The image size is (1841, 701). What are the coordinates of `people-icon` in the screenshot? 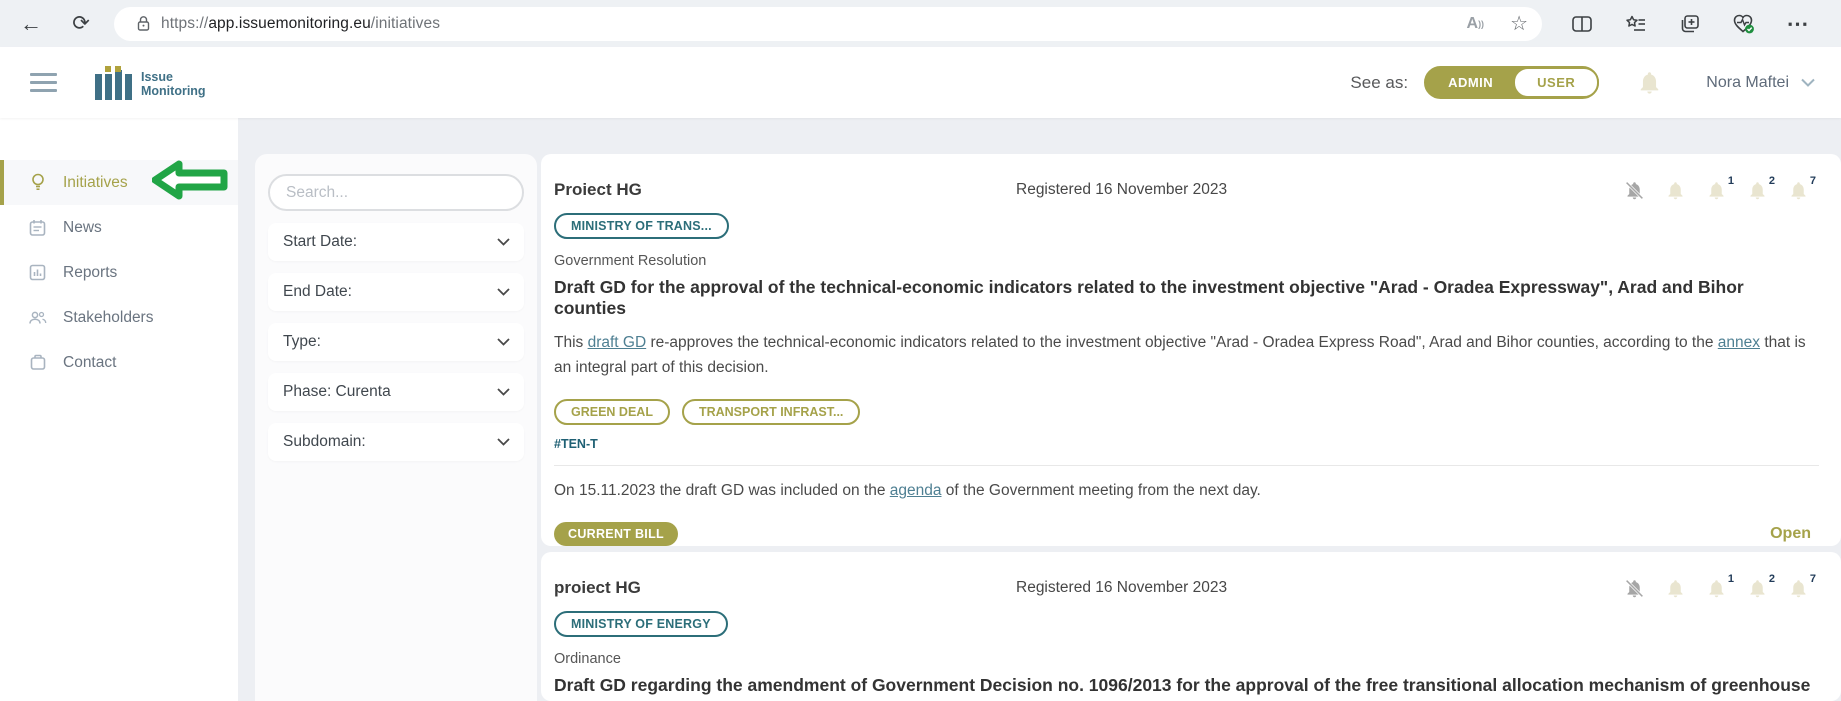 It's located at (37, 318).